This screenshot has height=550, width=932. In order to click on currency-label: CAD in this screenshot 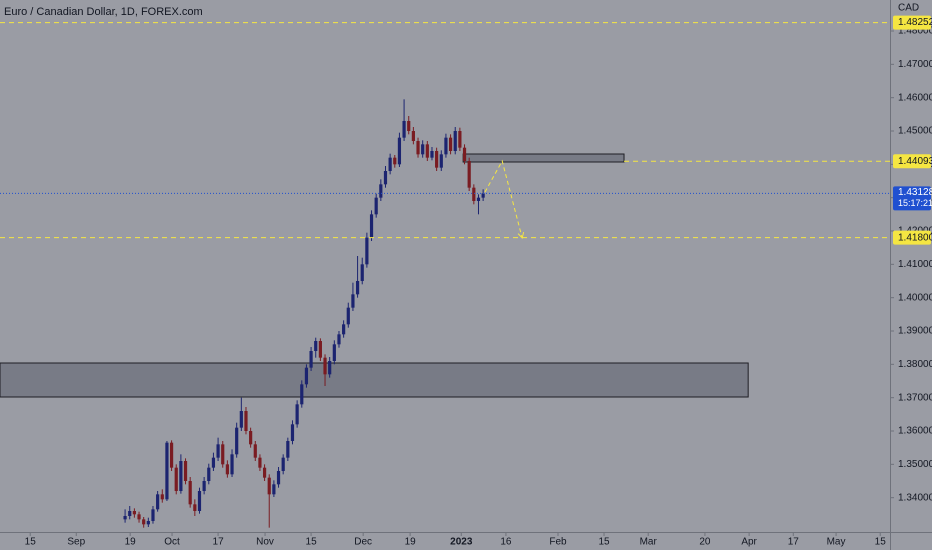, I will do `click(908, 8)`.